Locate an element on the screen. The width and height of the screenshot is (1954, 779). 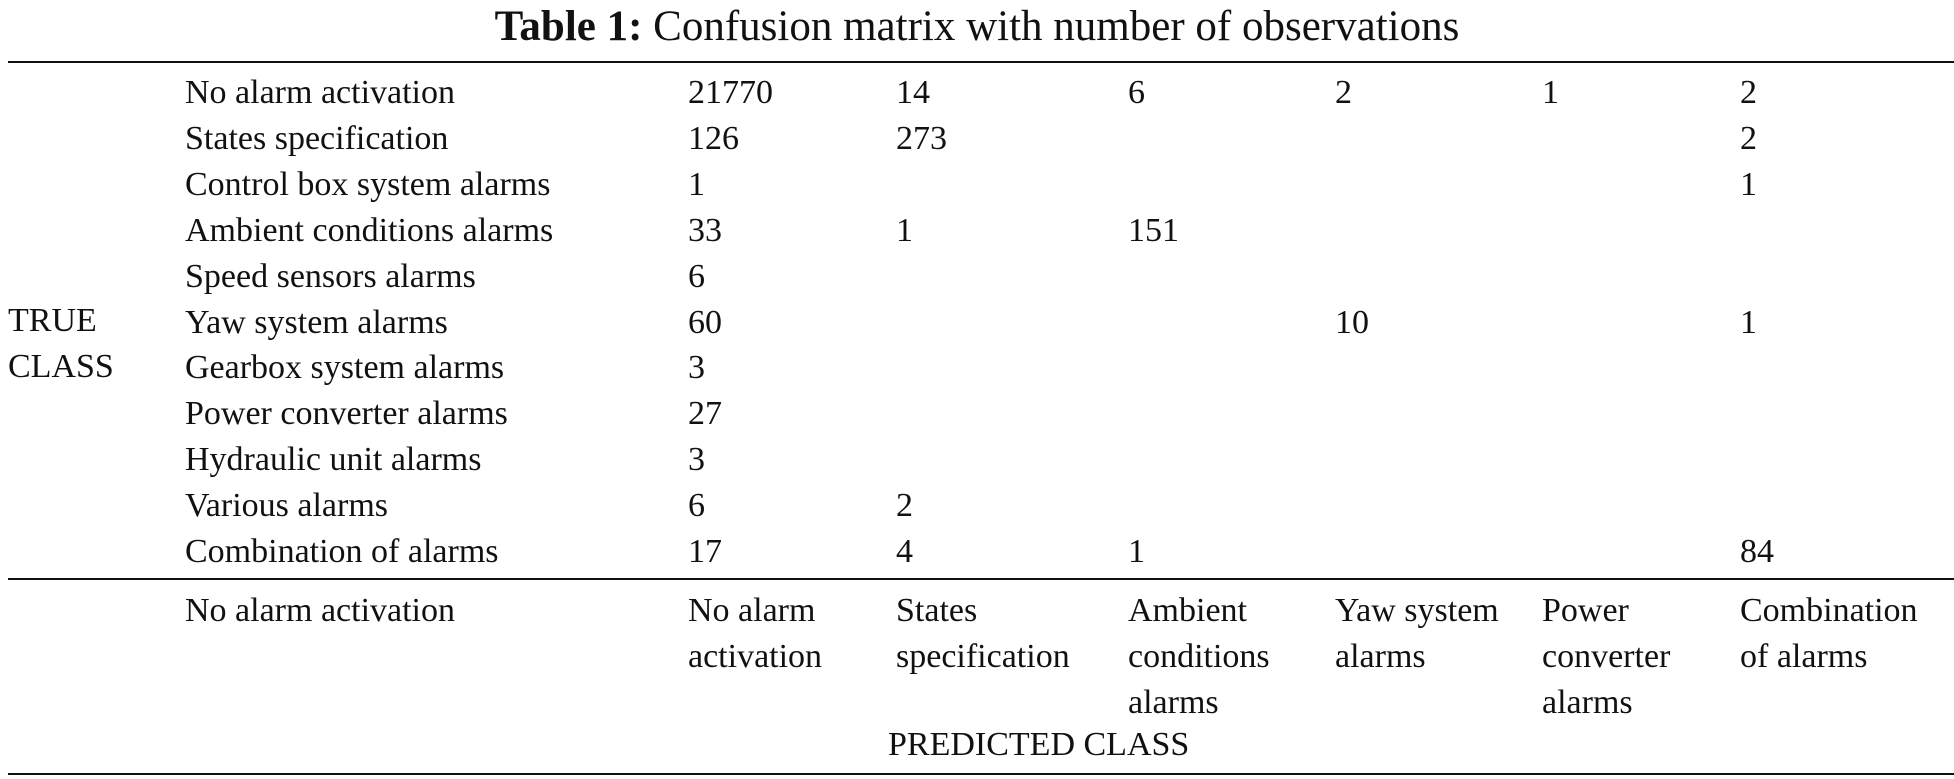
row-label: Ambient conditions alarms is located at coordinates (369, 230).